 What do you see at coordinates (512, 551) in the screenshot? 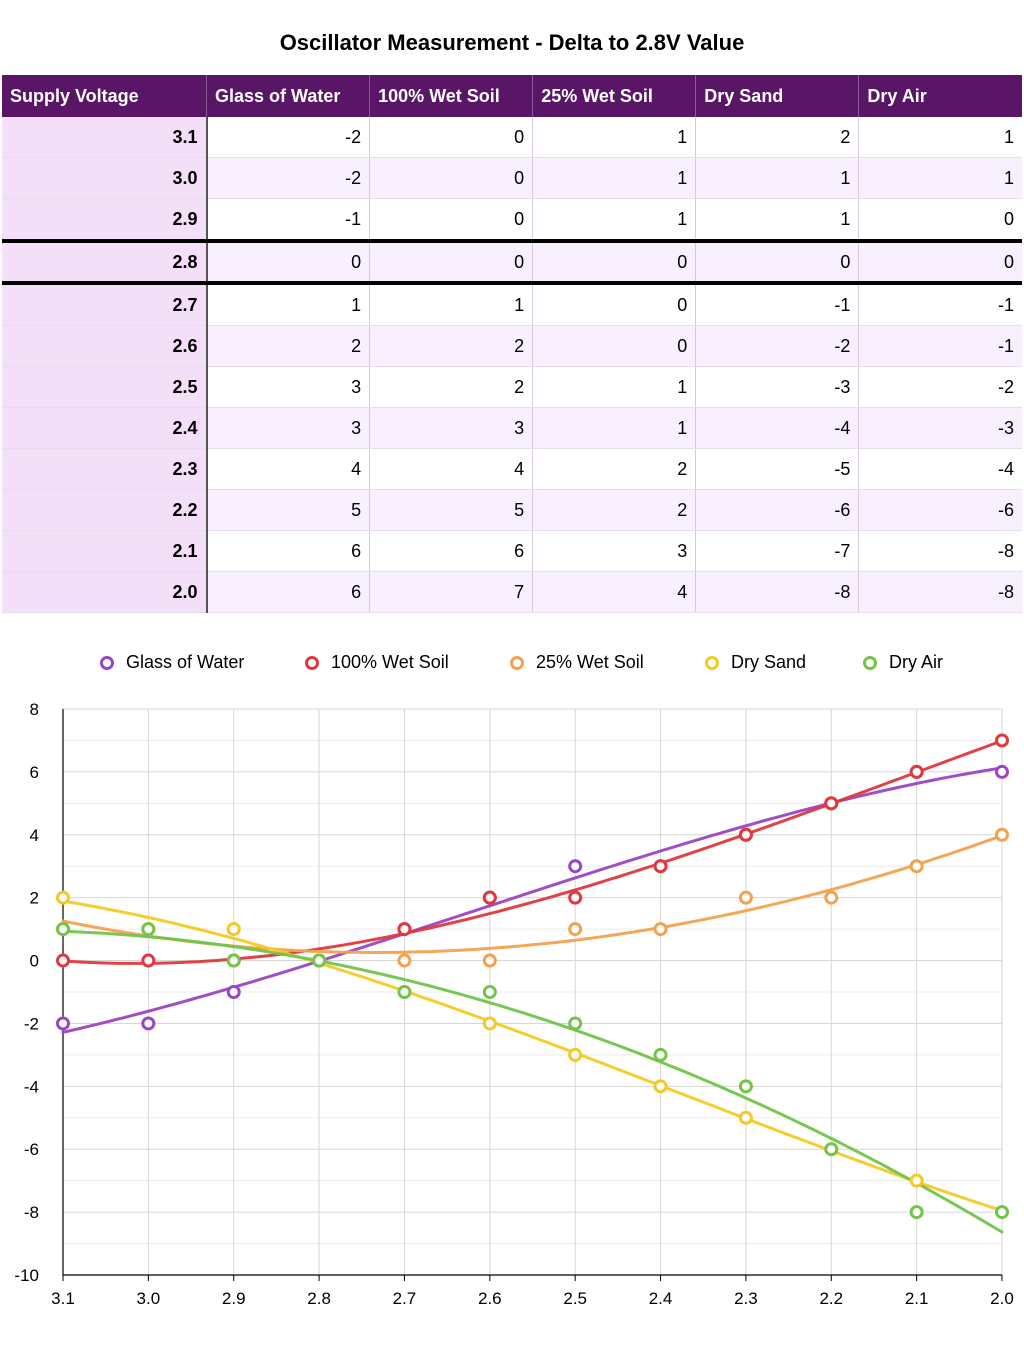
I see `table-row: 2.1 6 6 3 -7 -8` at bounding box center [512, 551].